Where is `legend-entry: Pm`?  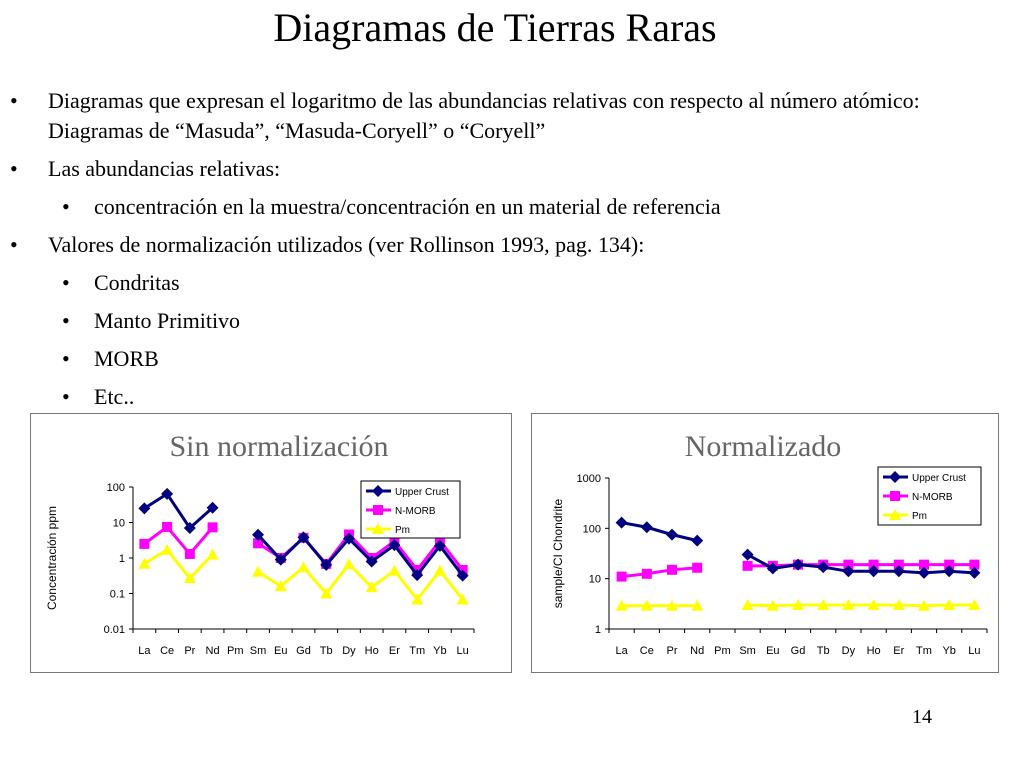 legend-entry: Pm is located at coordinates (919, 516).